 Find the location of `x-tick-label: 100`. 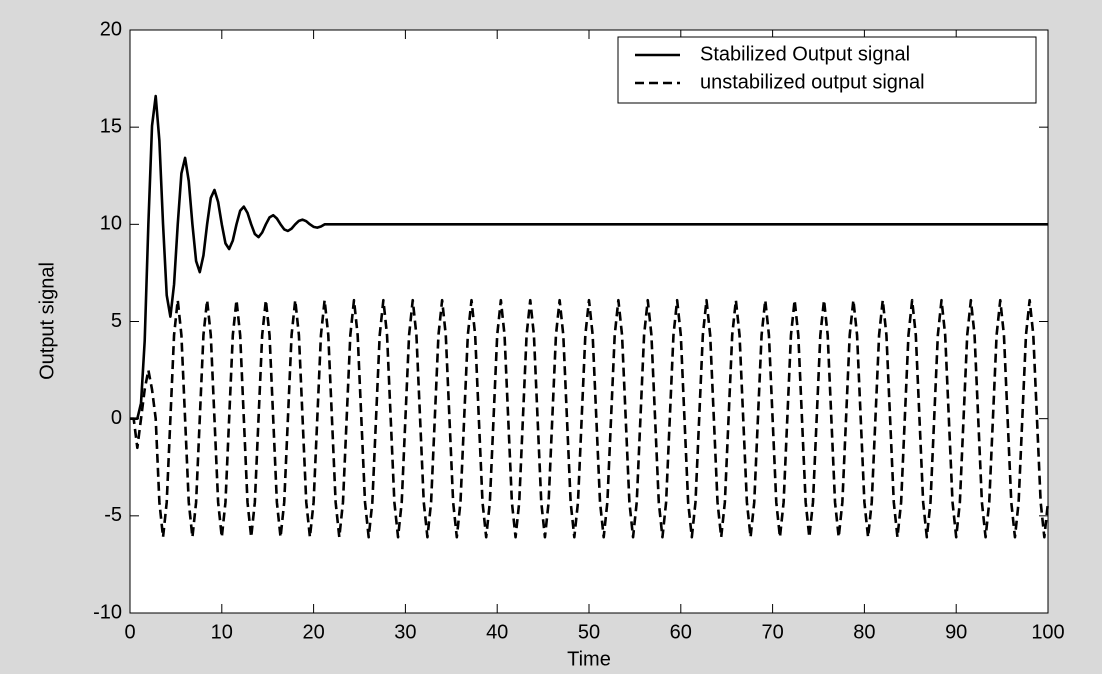

x-tick-label: 100 is located at coordinates (1047, 632).